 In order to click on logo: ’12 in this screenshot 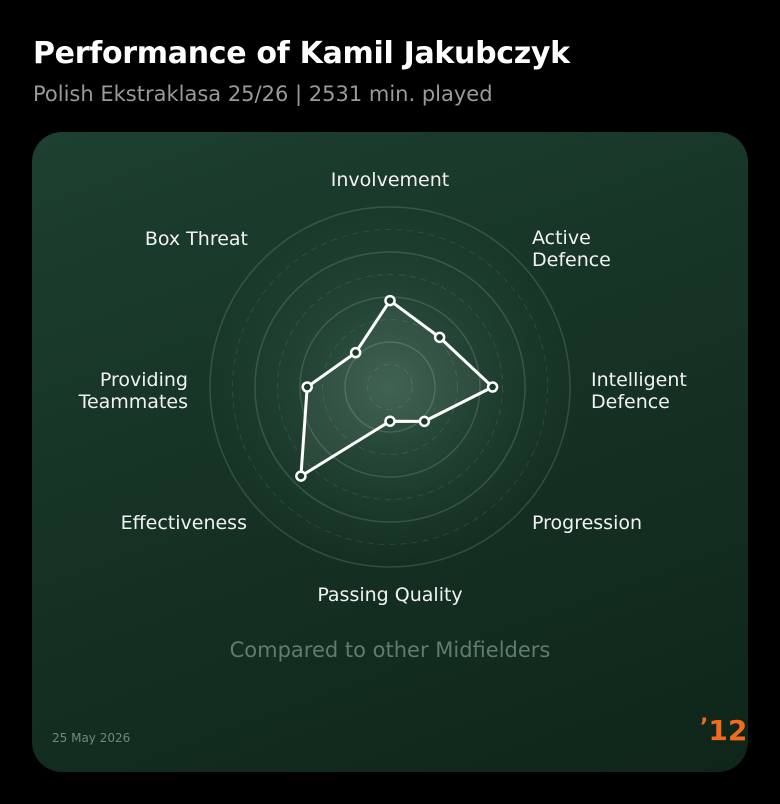, I will do `click(724, 730)`.